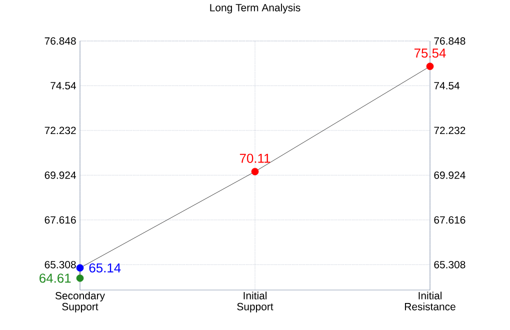 The image size is (510, 330). Describe the element at coordinates (105, 267) in the screenshot. I see `data-label: 65.14` at that location.